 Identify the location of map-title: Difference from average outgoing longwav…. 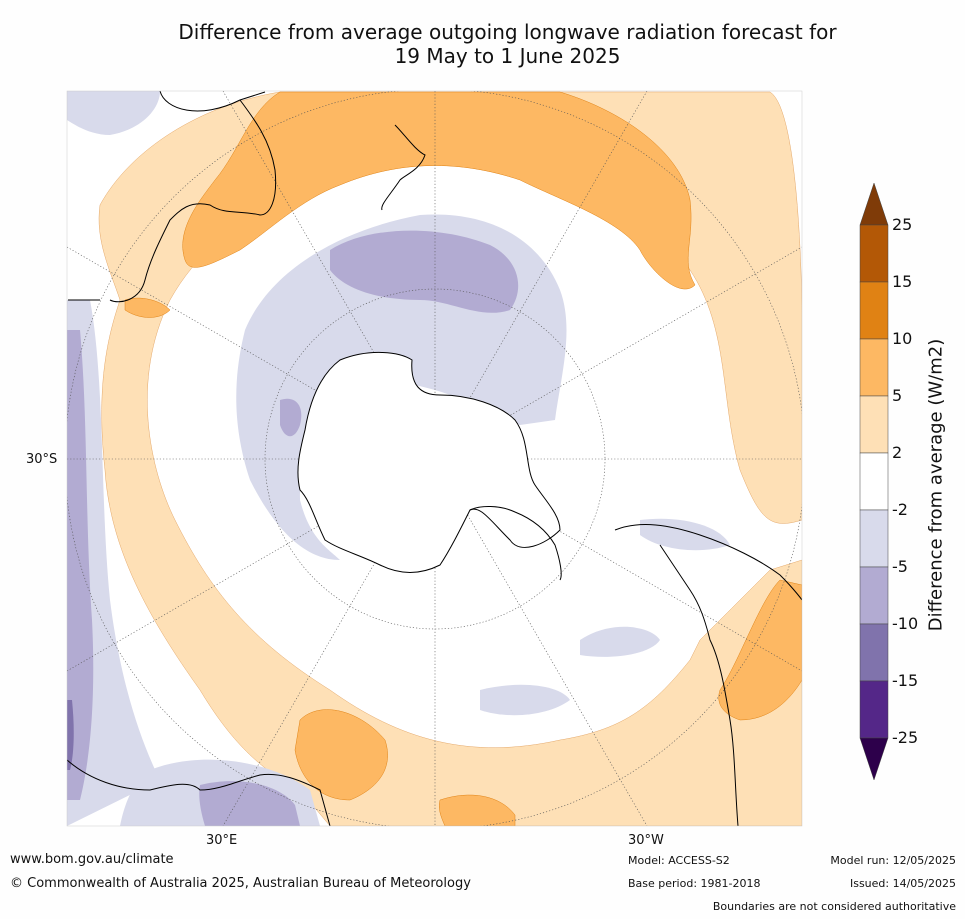
(507, 44).